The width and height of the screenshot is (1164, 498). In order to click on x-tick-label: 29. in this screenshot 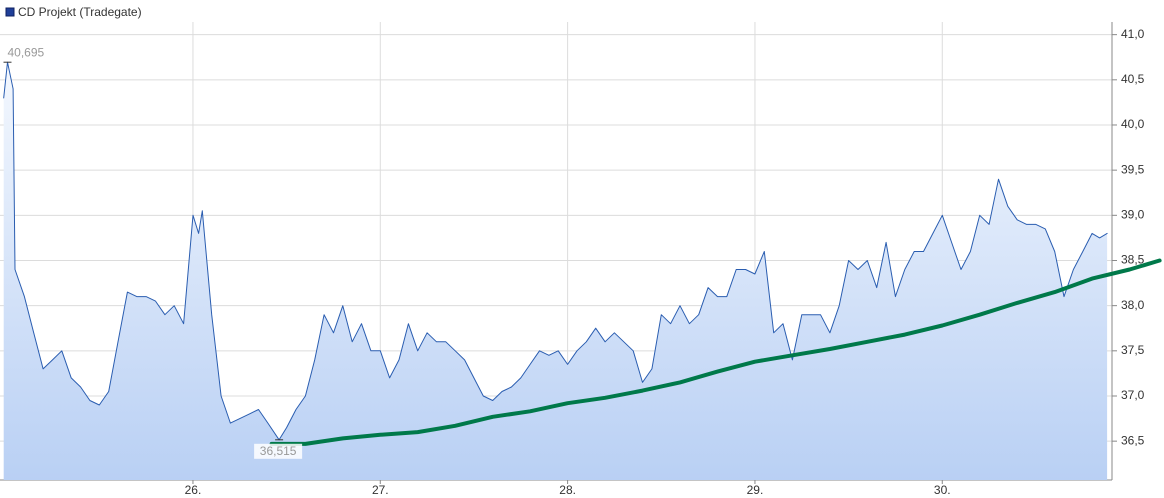, I will do `click(755, 490)`.